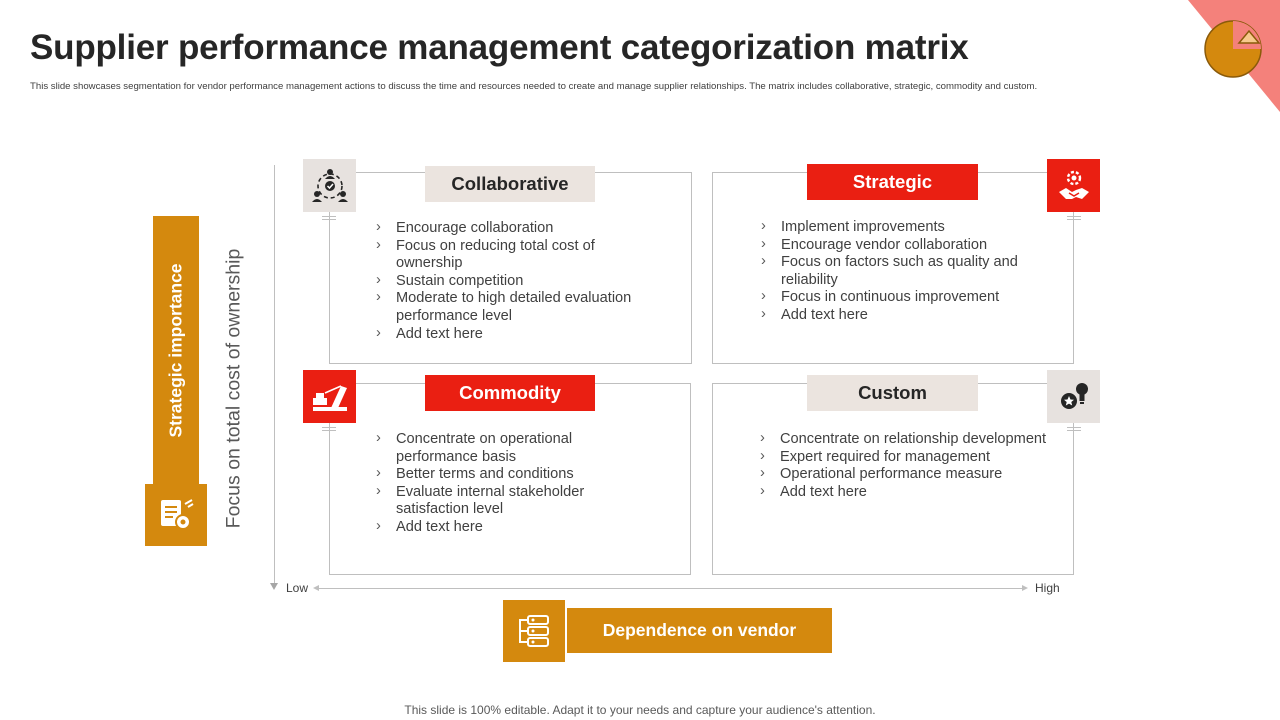 The width and height of the screenshot is (1280, 720). I want to click on list-item: Implement improvements, so click(901, 227).